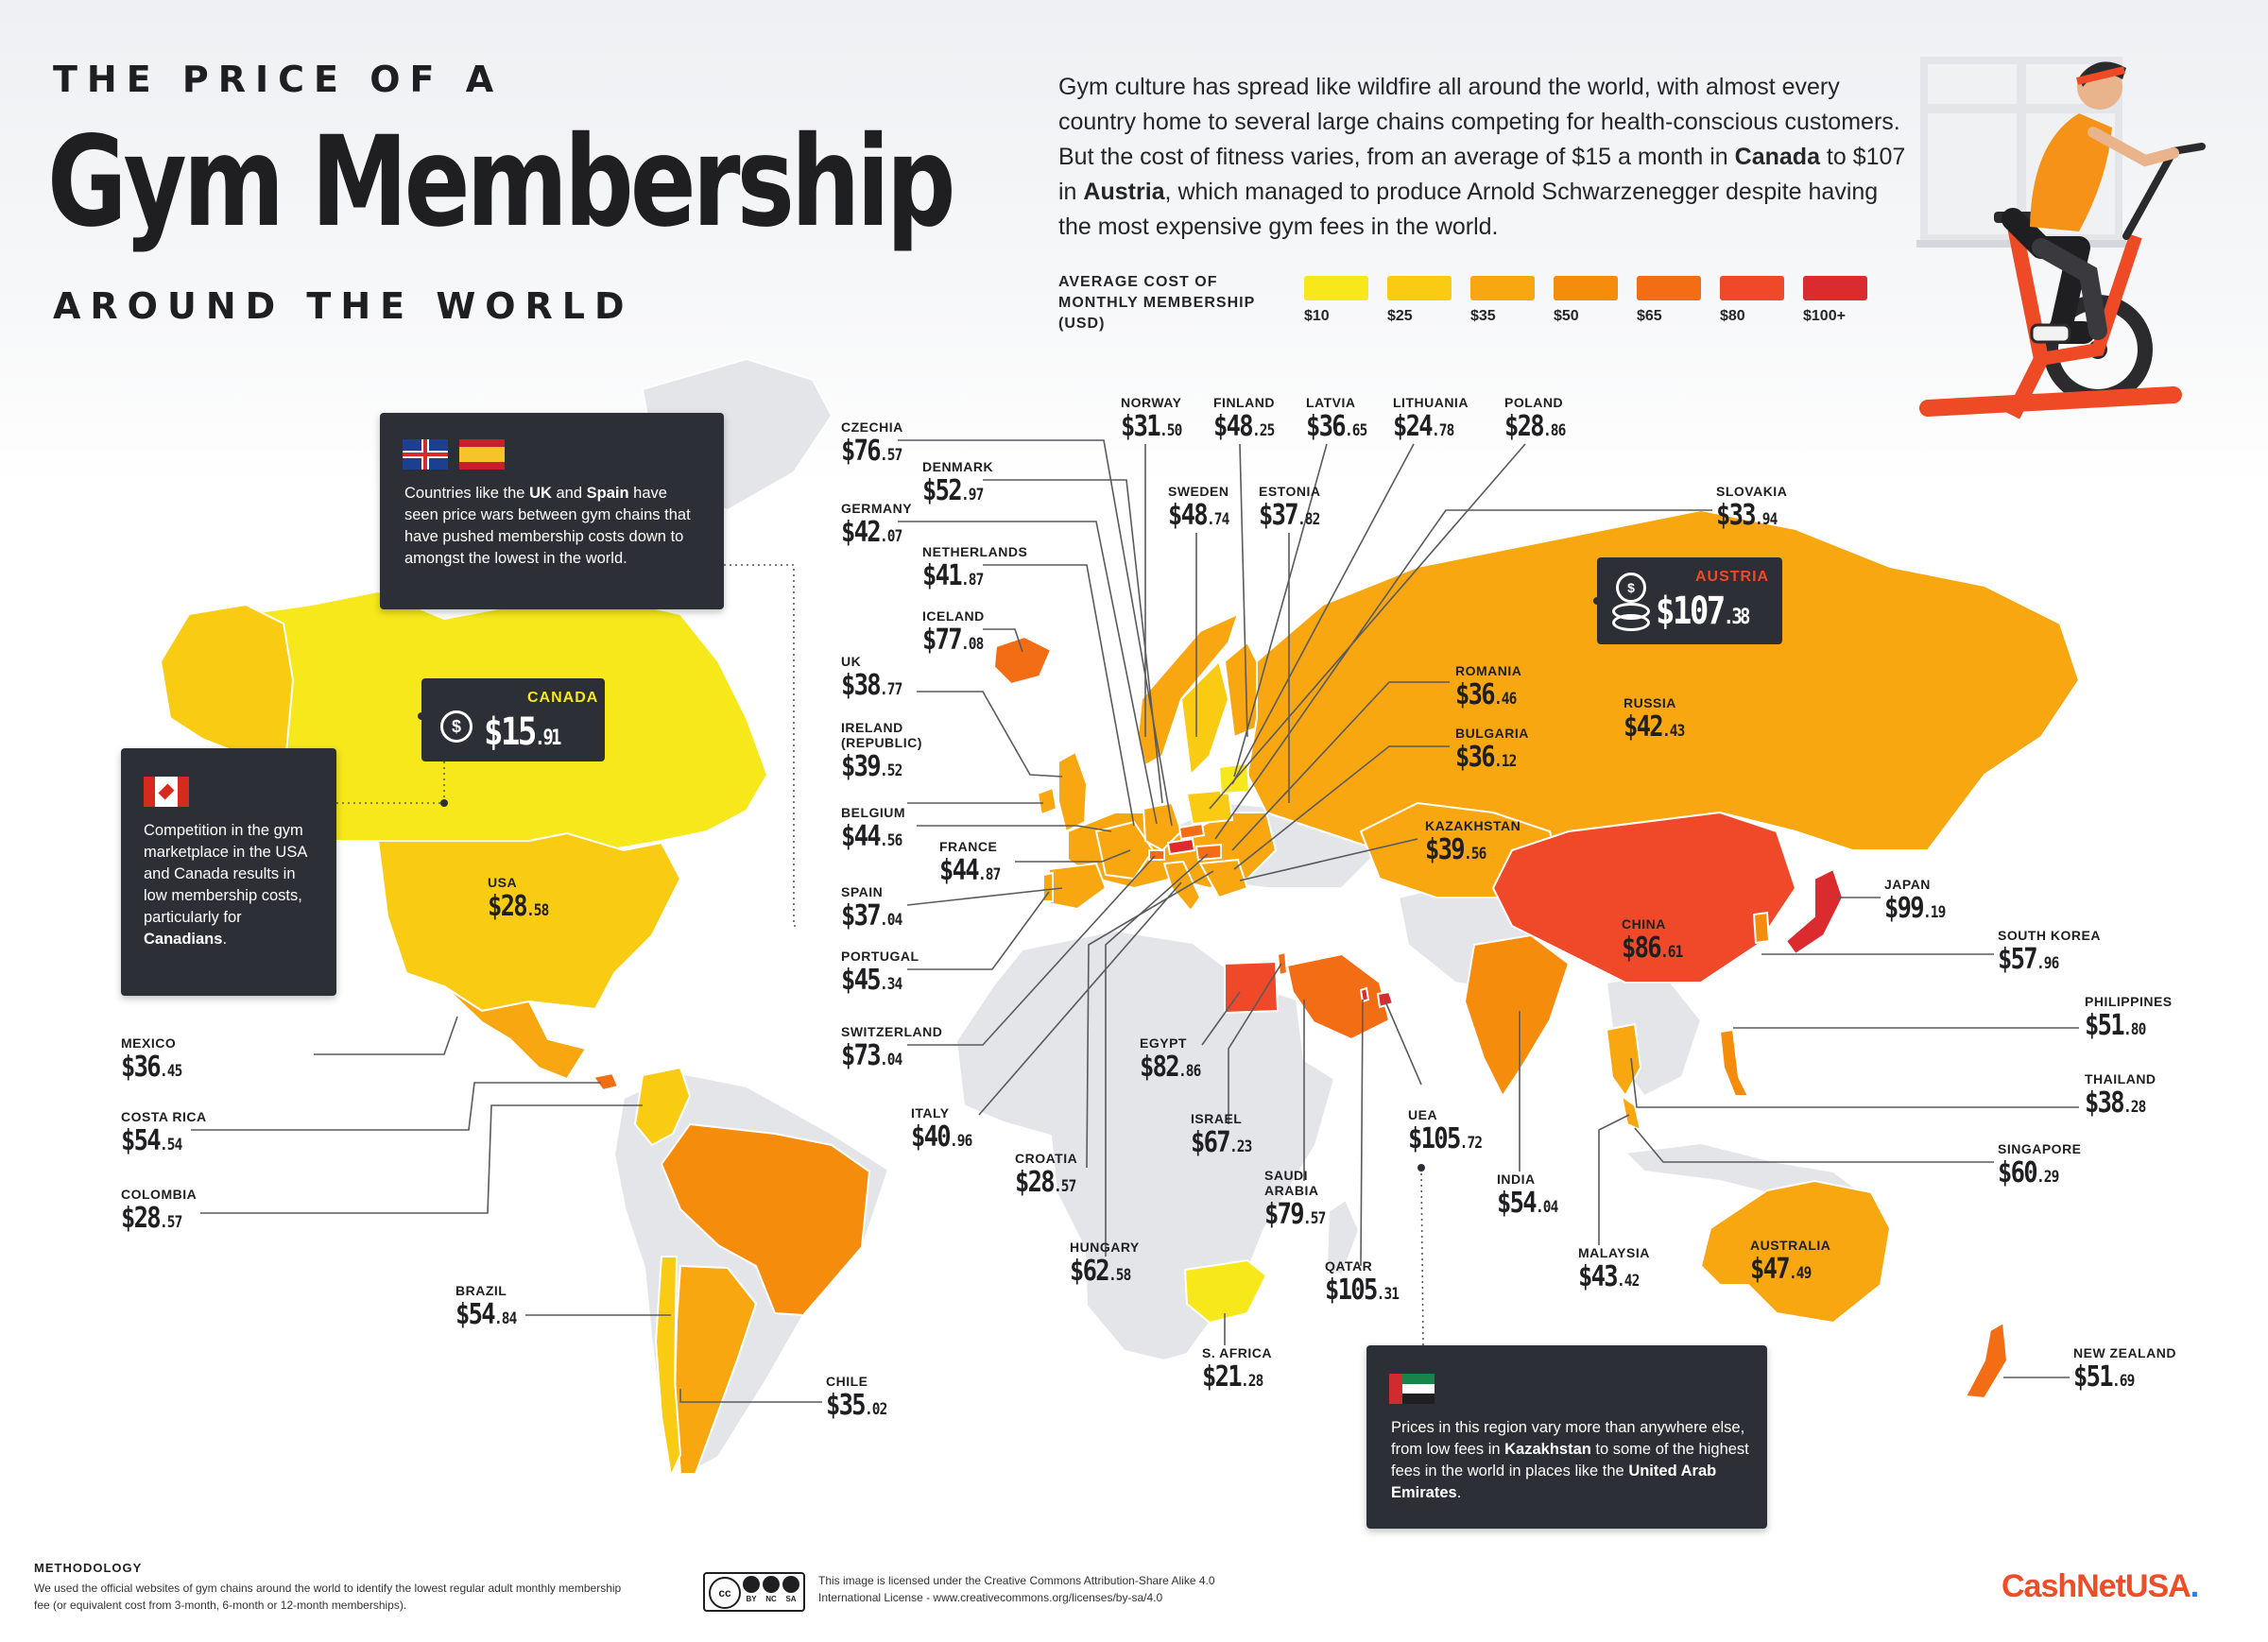 The image size is (2268, 1642). I want to click on country-label-denmark: DENMARK $52.97, so click(958, 485).